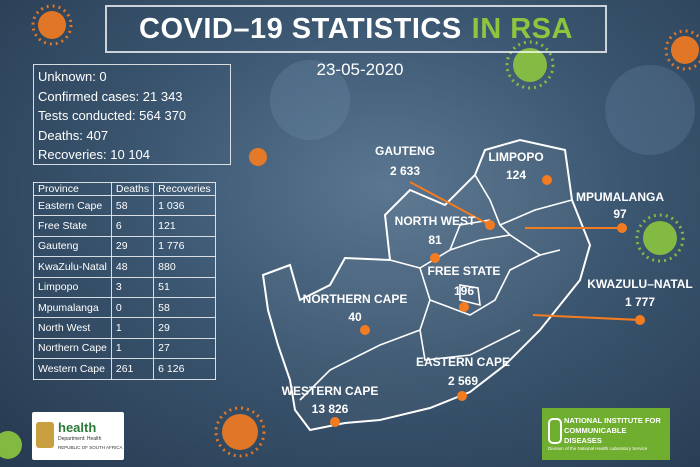 The image size is (700, 467). I want to click on province-cases: 2 633, so click(405, 171).